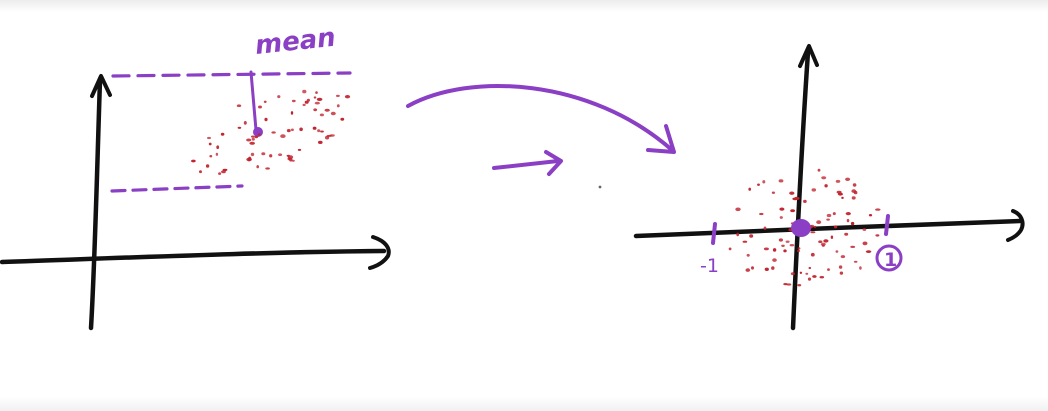 This screenshot has width=1048, height=411. Describe the element at coordinates (800, 190) in the screenshot. I see `right-y-axis` at that location.